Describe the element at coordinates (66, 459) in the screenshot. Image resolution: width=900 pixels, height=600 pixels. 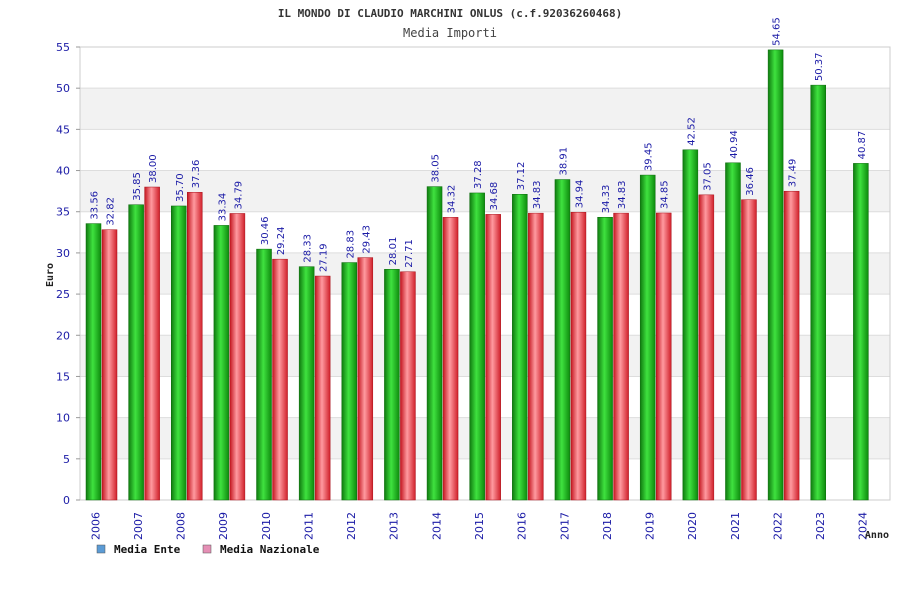
I see `y-tick-label: 5` at that location.